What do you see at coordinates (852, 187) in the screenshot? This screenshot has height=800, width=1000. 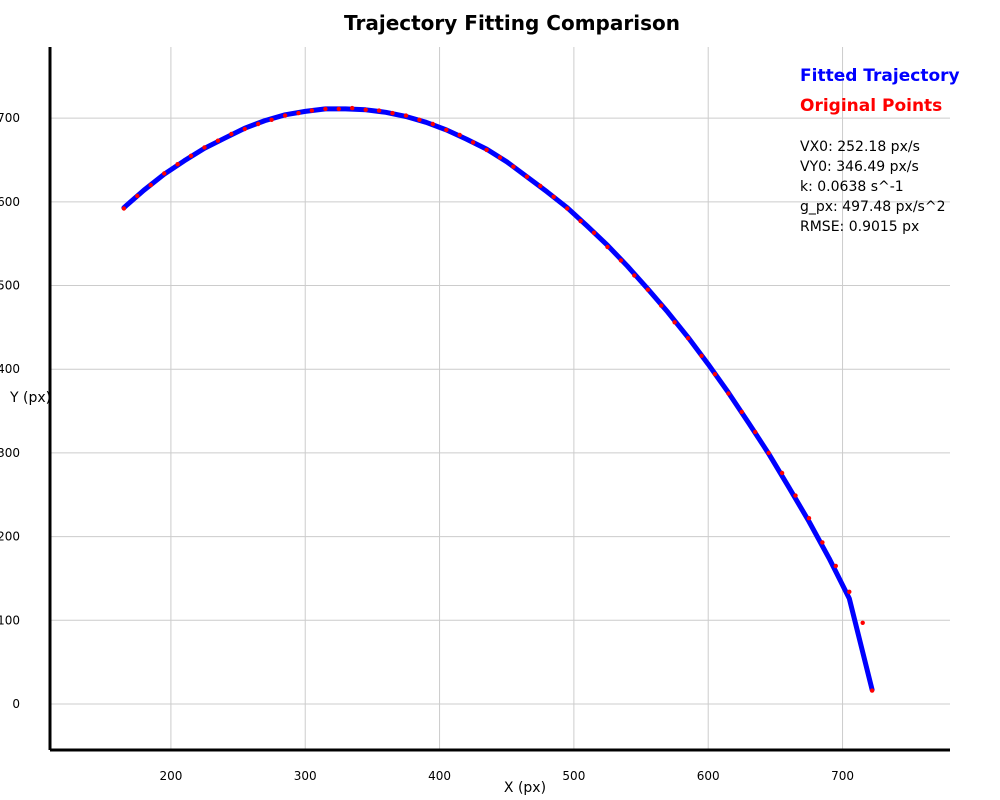 I see `parameter-line: k: 0.0638 s^-1` at bounding box center [852, 187].